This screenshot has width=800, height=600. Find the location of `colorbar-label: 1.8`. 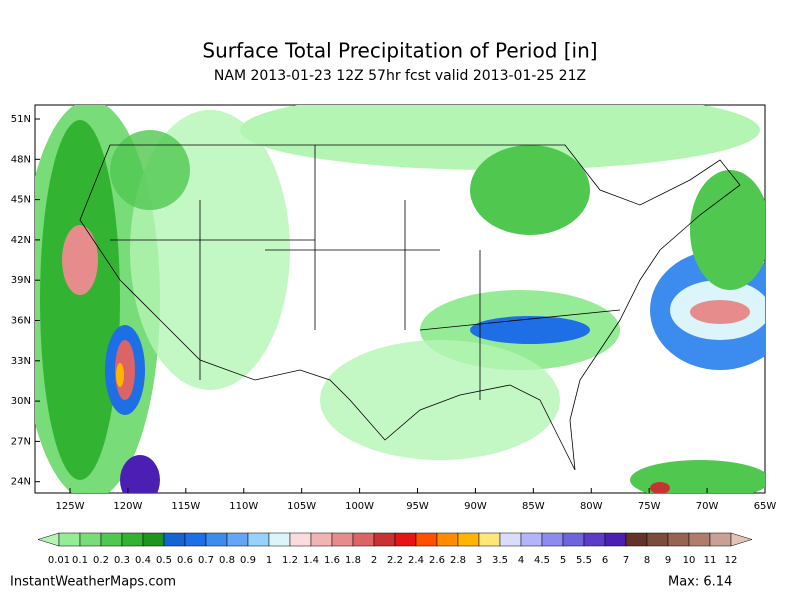

colorbar-label: 1.8 is located at coordinates (353, 560).